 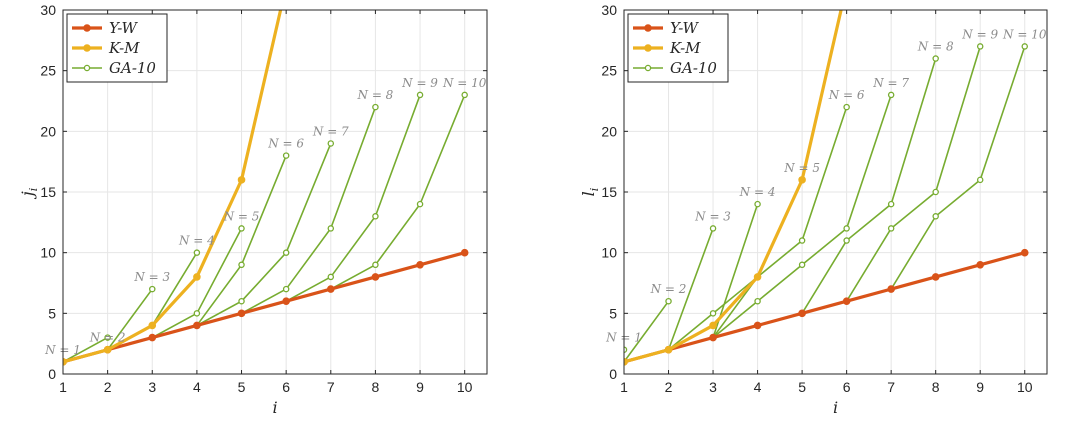 I want to click on ga10-line-N=2, so click(x=647, y=331).